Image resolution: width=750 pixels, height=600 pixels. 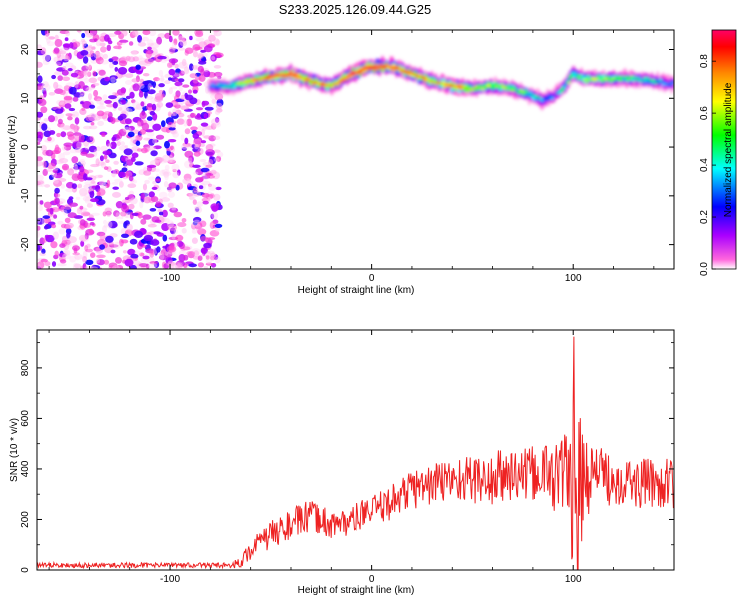 What do you see at coordinates (25, 367) in the screenshot?
I see `snr-y-tick-label: 800` at bounding box center [25, 367].